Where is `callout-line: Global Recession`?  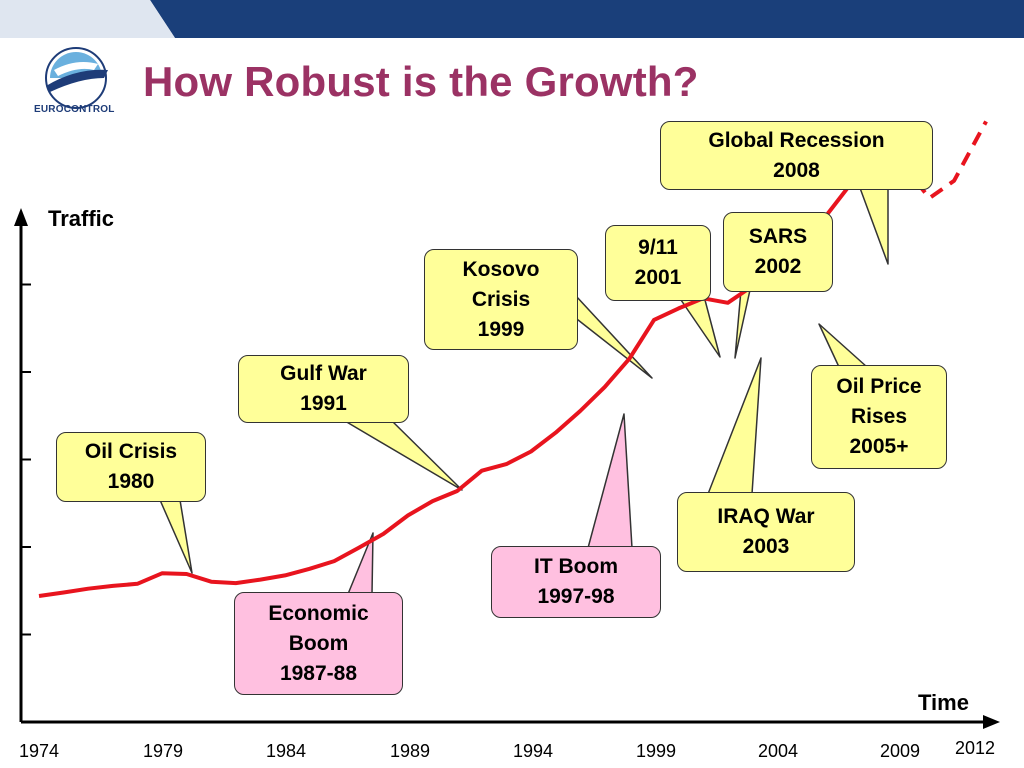 callout-line: Global Recession is located at coordinates (796, 140).